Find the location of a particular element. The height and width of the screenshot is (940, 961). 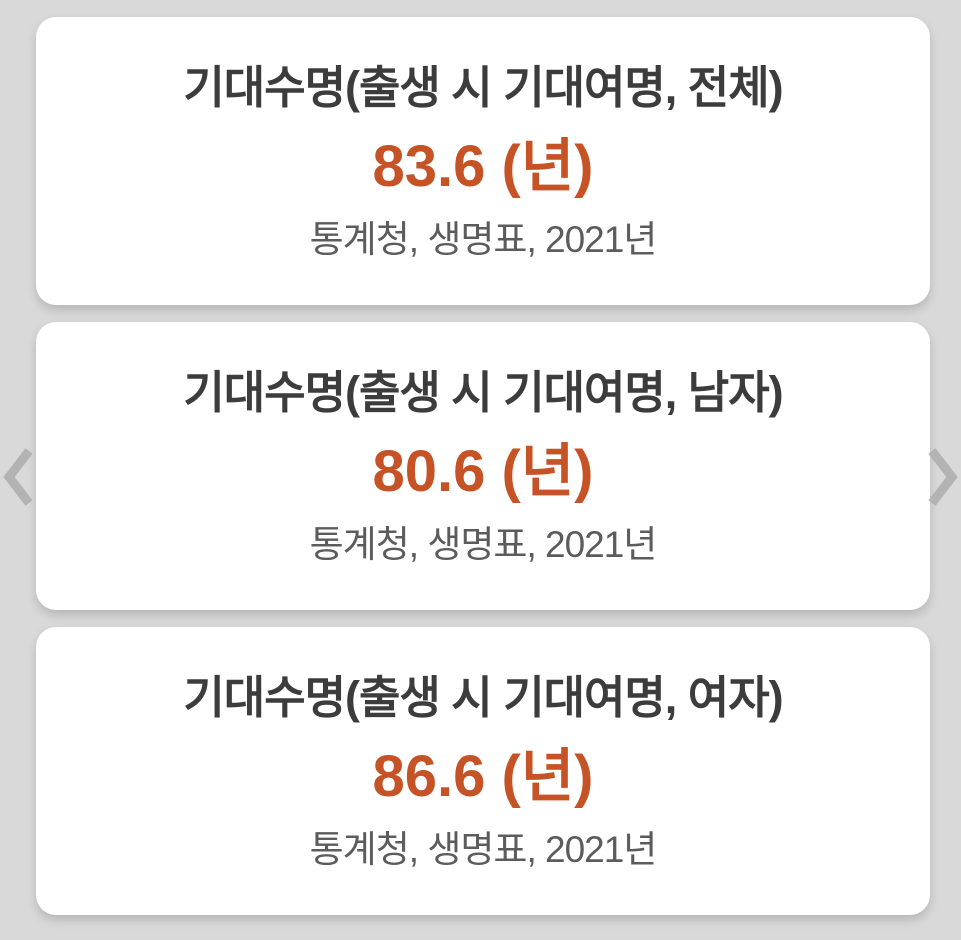

chevron-left-icon is located at coordinates (18, 477).